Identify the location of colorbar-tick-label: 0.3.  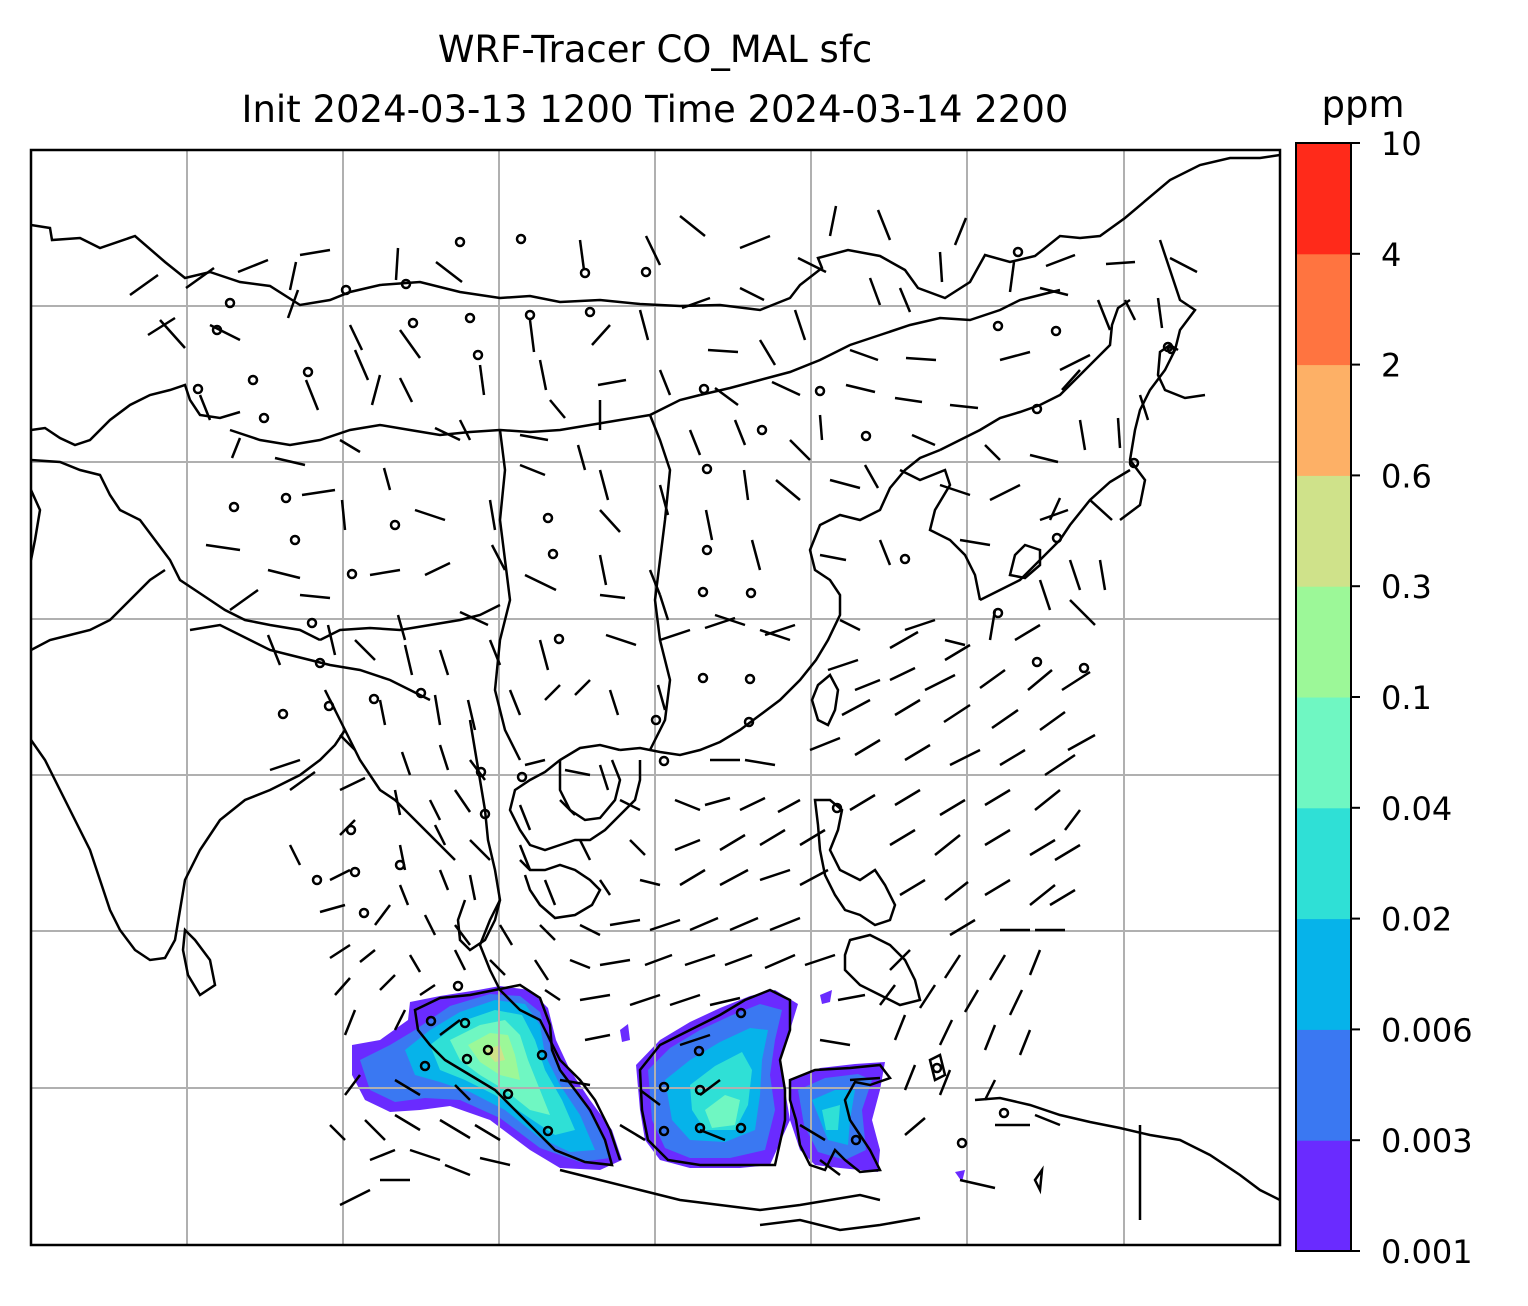
(1406, 587).